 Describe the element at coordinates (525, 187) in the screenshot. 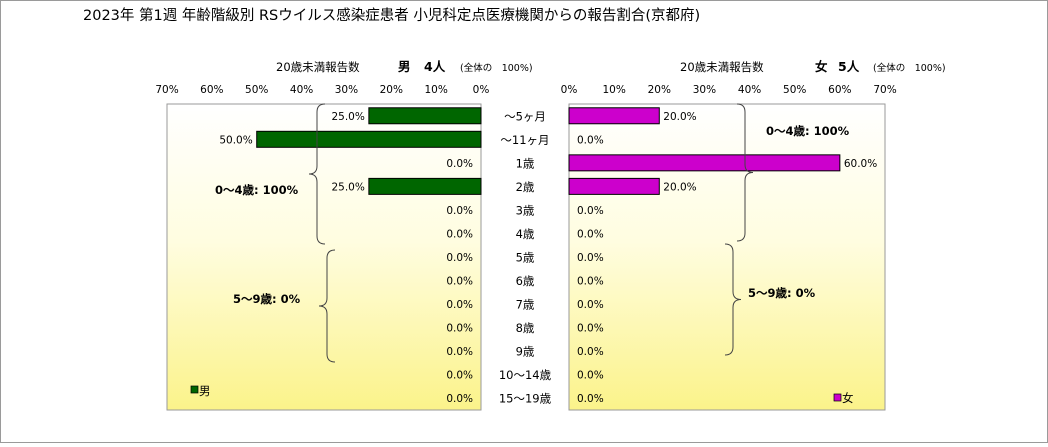

I see `category-label: 2歳` at that location.